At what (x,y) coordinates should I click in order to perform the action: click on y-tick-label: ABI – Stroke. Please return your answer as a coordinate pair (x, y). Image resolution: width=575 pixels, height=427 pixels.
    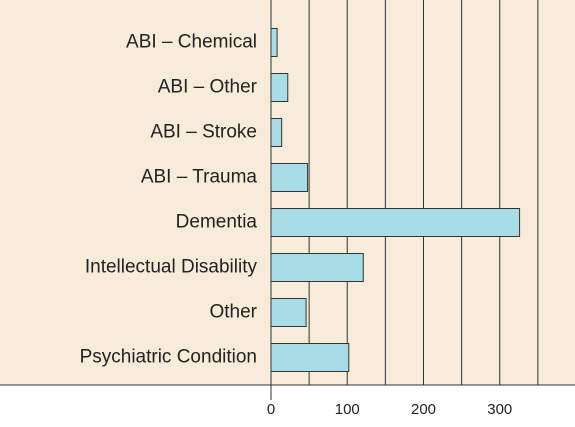
    Looking at the image, I should click on (203, 132).